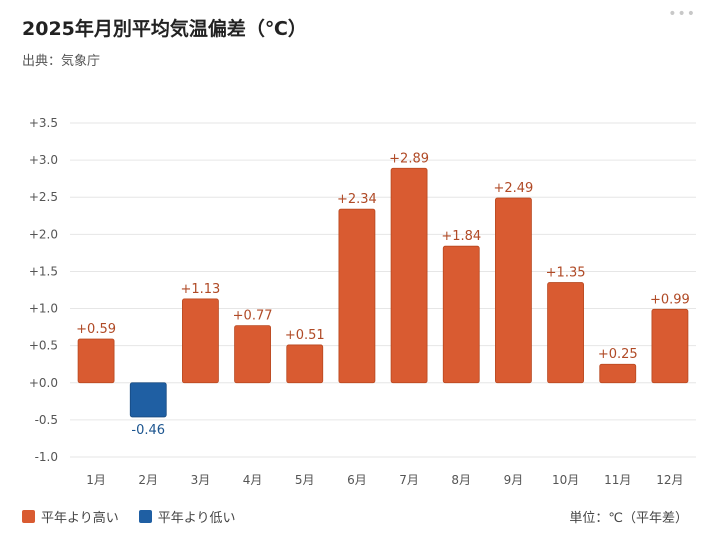  What do you see at coordinates (46, 420) in the screenshot?
I see `y-tick-label: -0.5` at bounding box center [46, 420].